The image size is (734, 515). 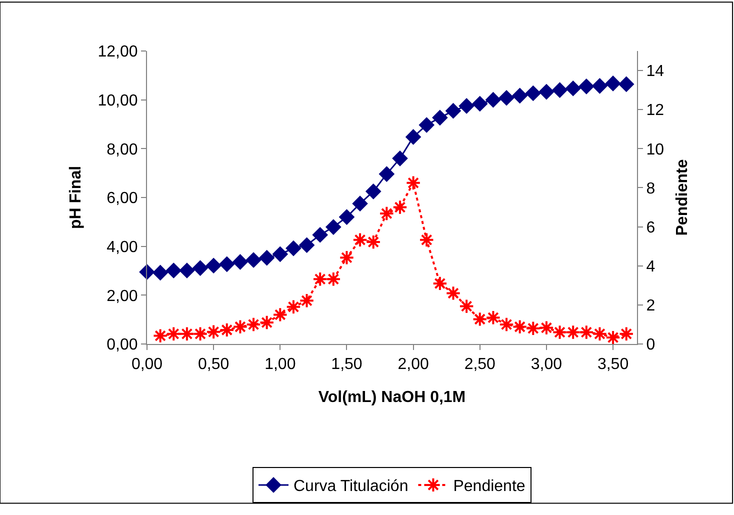 What do you see at coordinates (613, 365) in the screenshot?
I see `x-tick-label: 3,50` at bounding box center [613, 365].